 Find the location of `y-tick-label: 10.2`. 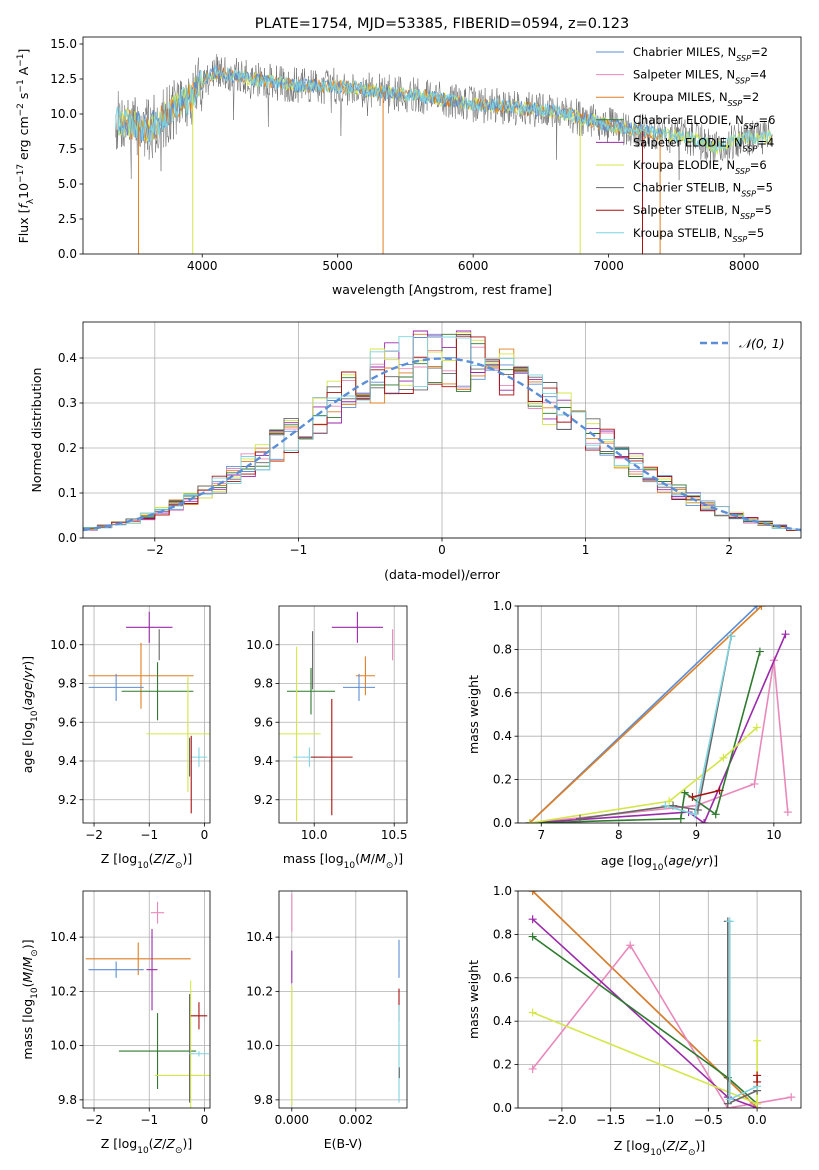

y-tick-label: 10.2 is located at coordinates (63, 991).